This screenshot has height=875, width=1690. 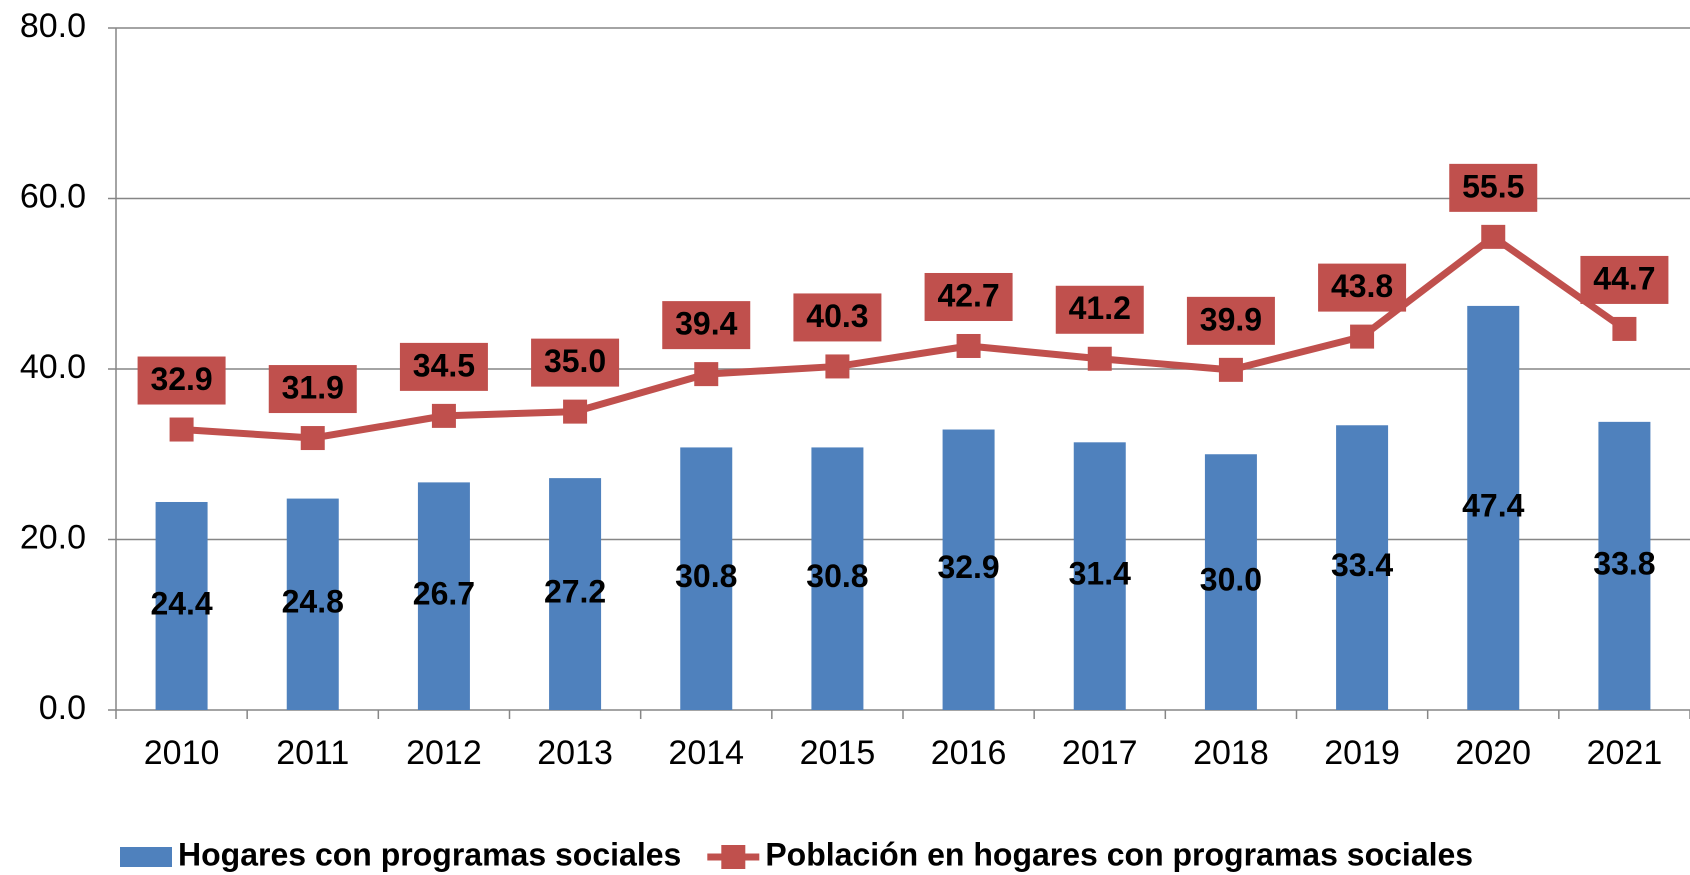 I want to click on data-label: 39.9, so click(x=1231, y=319).